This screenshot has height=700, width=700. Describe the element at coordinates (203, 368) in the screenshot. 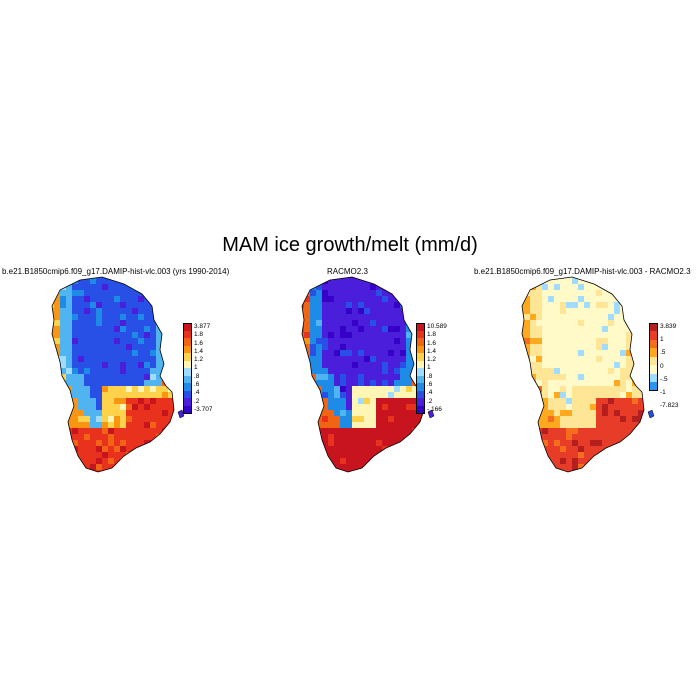

I see `panel-1-colorbar-labels: 3.877 1.8 1.6 1.4 1.2 1.8.6.4.2 -3.707` at that location.